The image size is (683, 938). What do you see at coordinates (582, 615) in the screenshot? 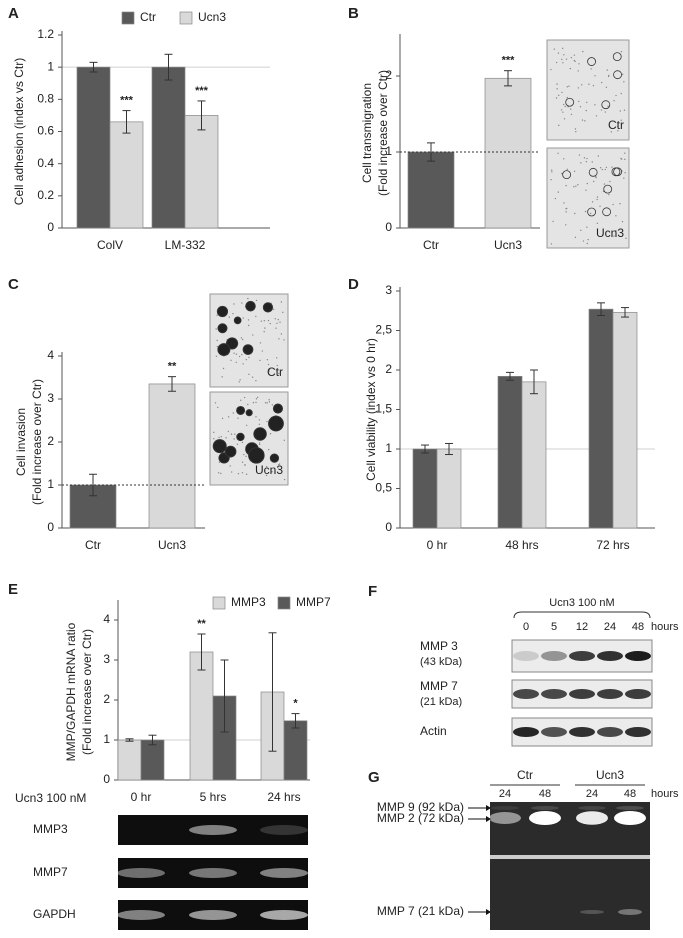
I see `bracket` at bounding box center [582, 615].